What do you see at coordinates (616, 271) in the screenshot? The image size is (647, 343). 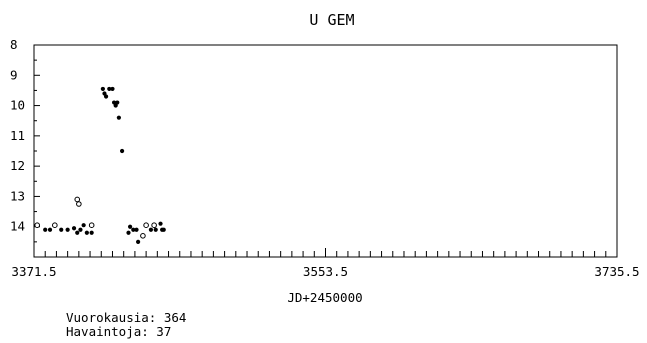 I see `x-tick-label: 3735.5` at bounding box center [616, 271].